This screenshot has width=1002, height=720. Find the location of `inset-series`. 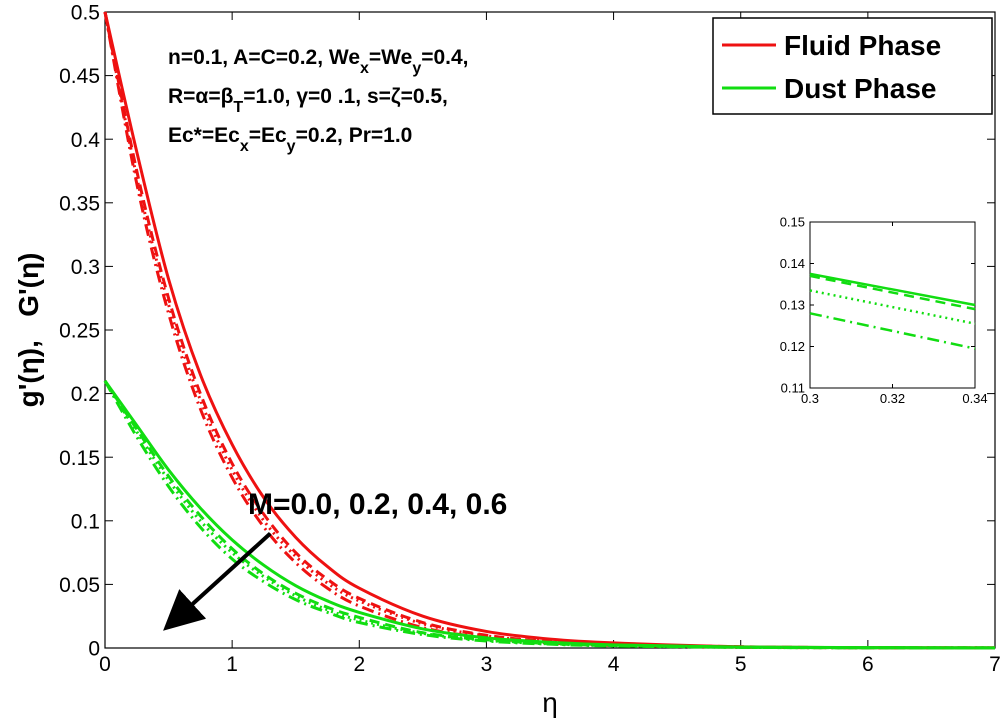

inset-series is located at coordinates (892, 311).